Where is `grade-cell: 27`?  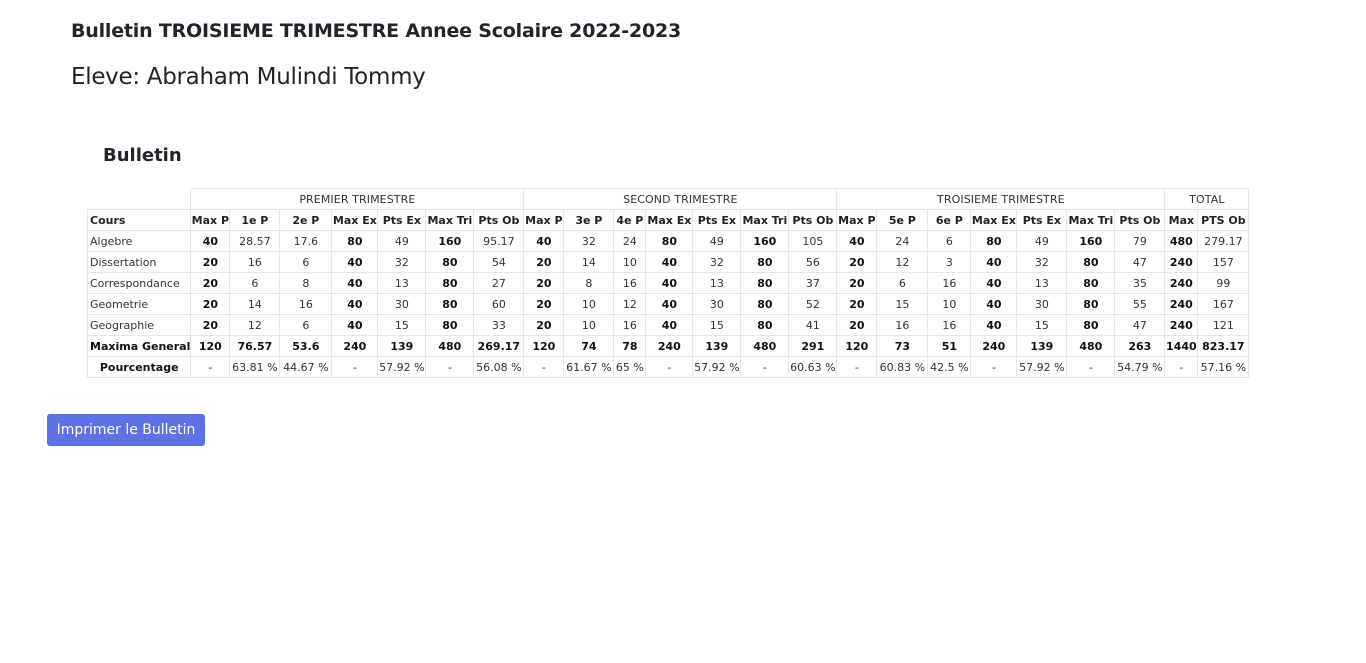
grade-cell: 27 is located at coordinates (499, 283).